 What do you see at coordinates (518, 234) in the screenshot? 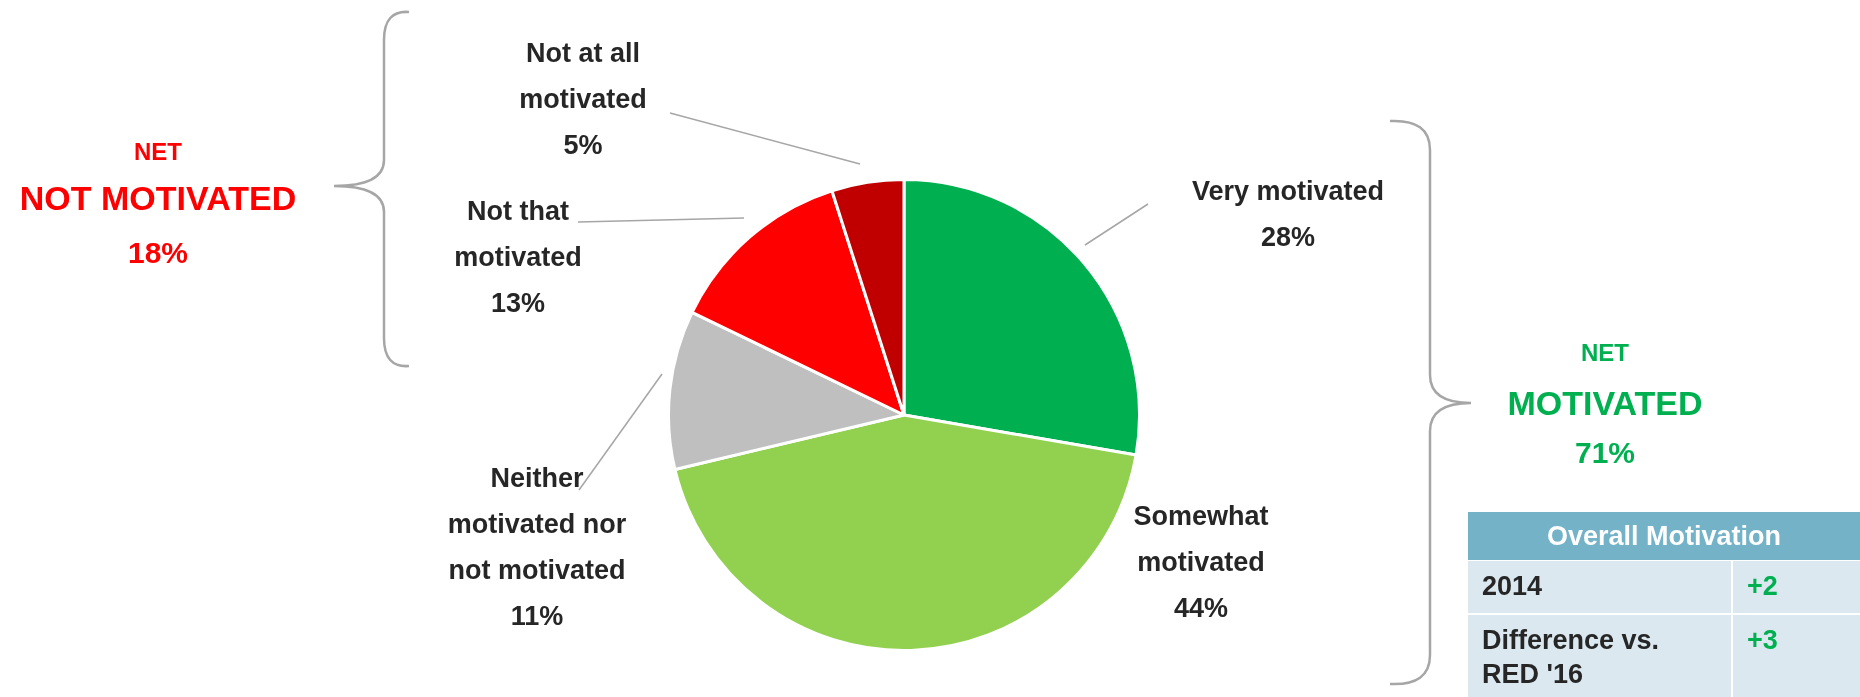
I see `slice-label: Not that motivated` at bounding box center [518, 234].